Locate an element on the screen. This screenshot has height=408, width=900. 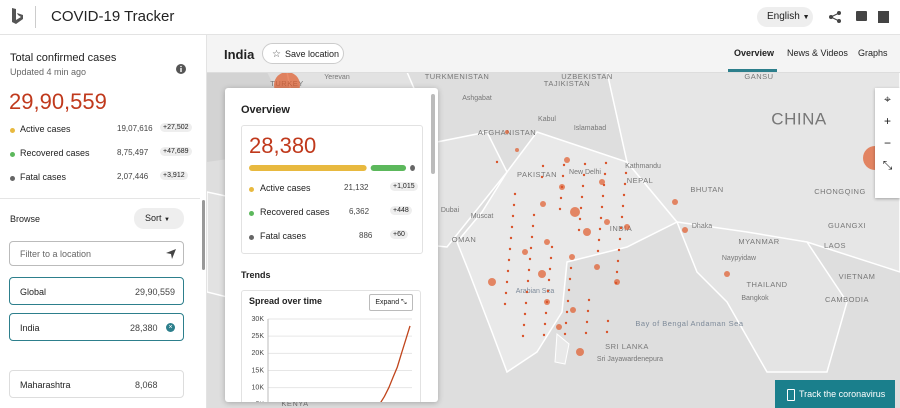
language-select: English ▼ is located at coordinates (785, 17).